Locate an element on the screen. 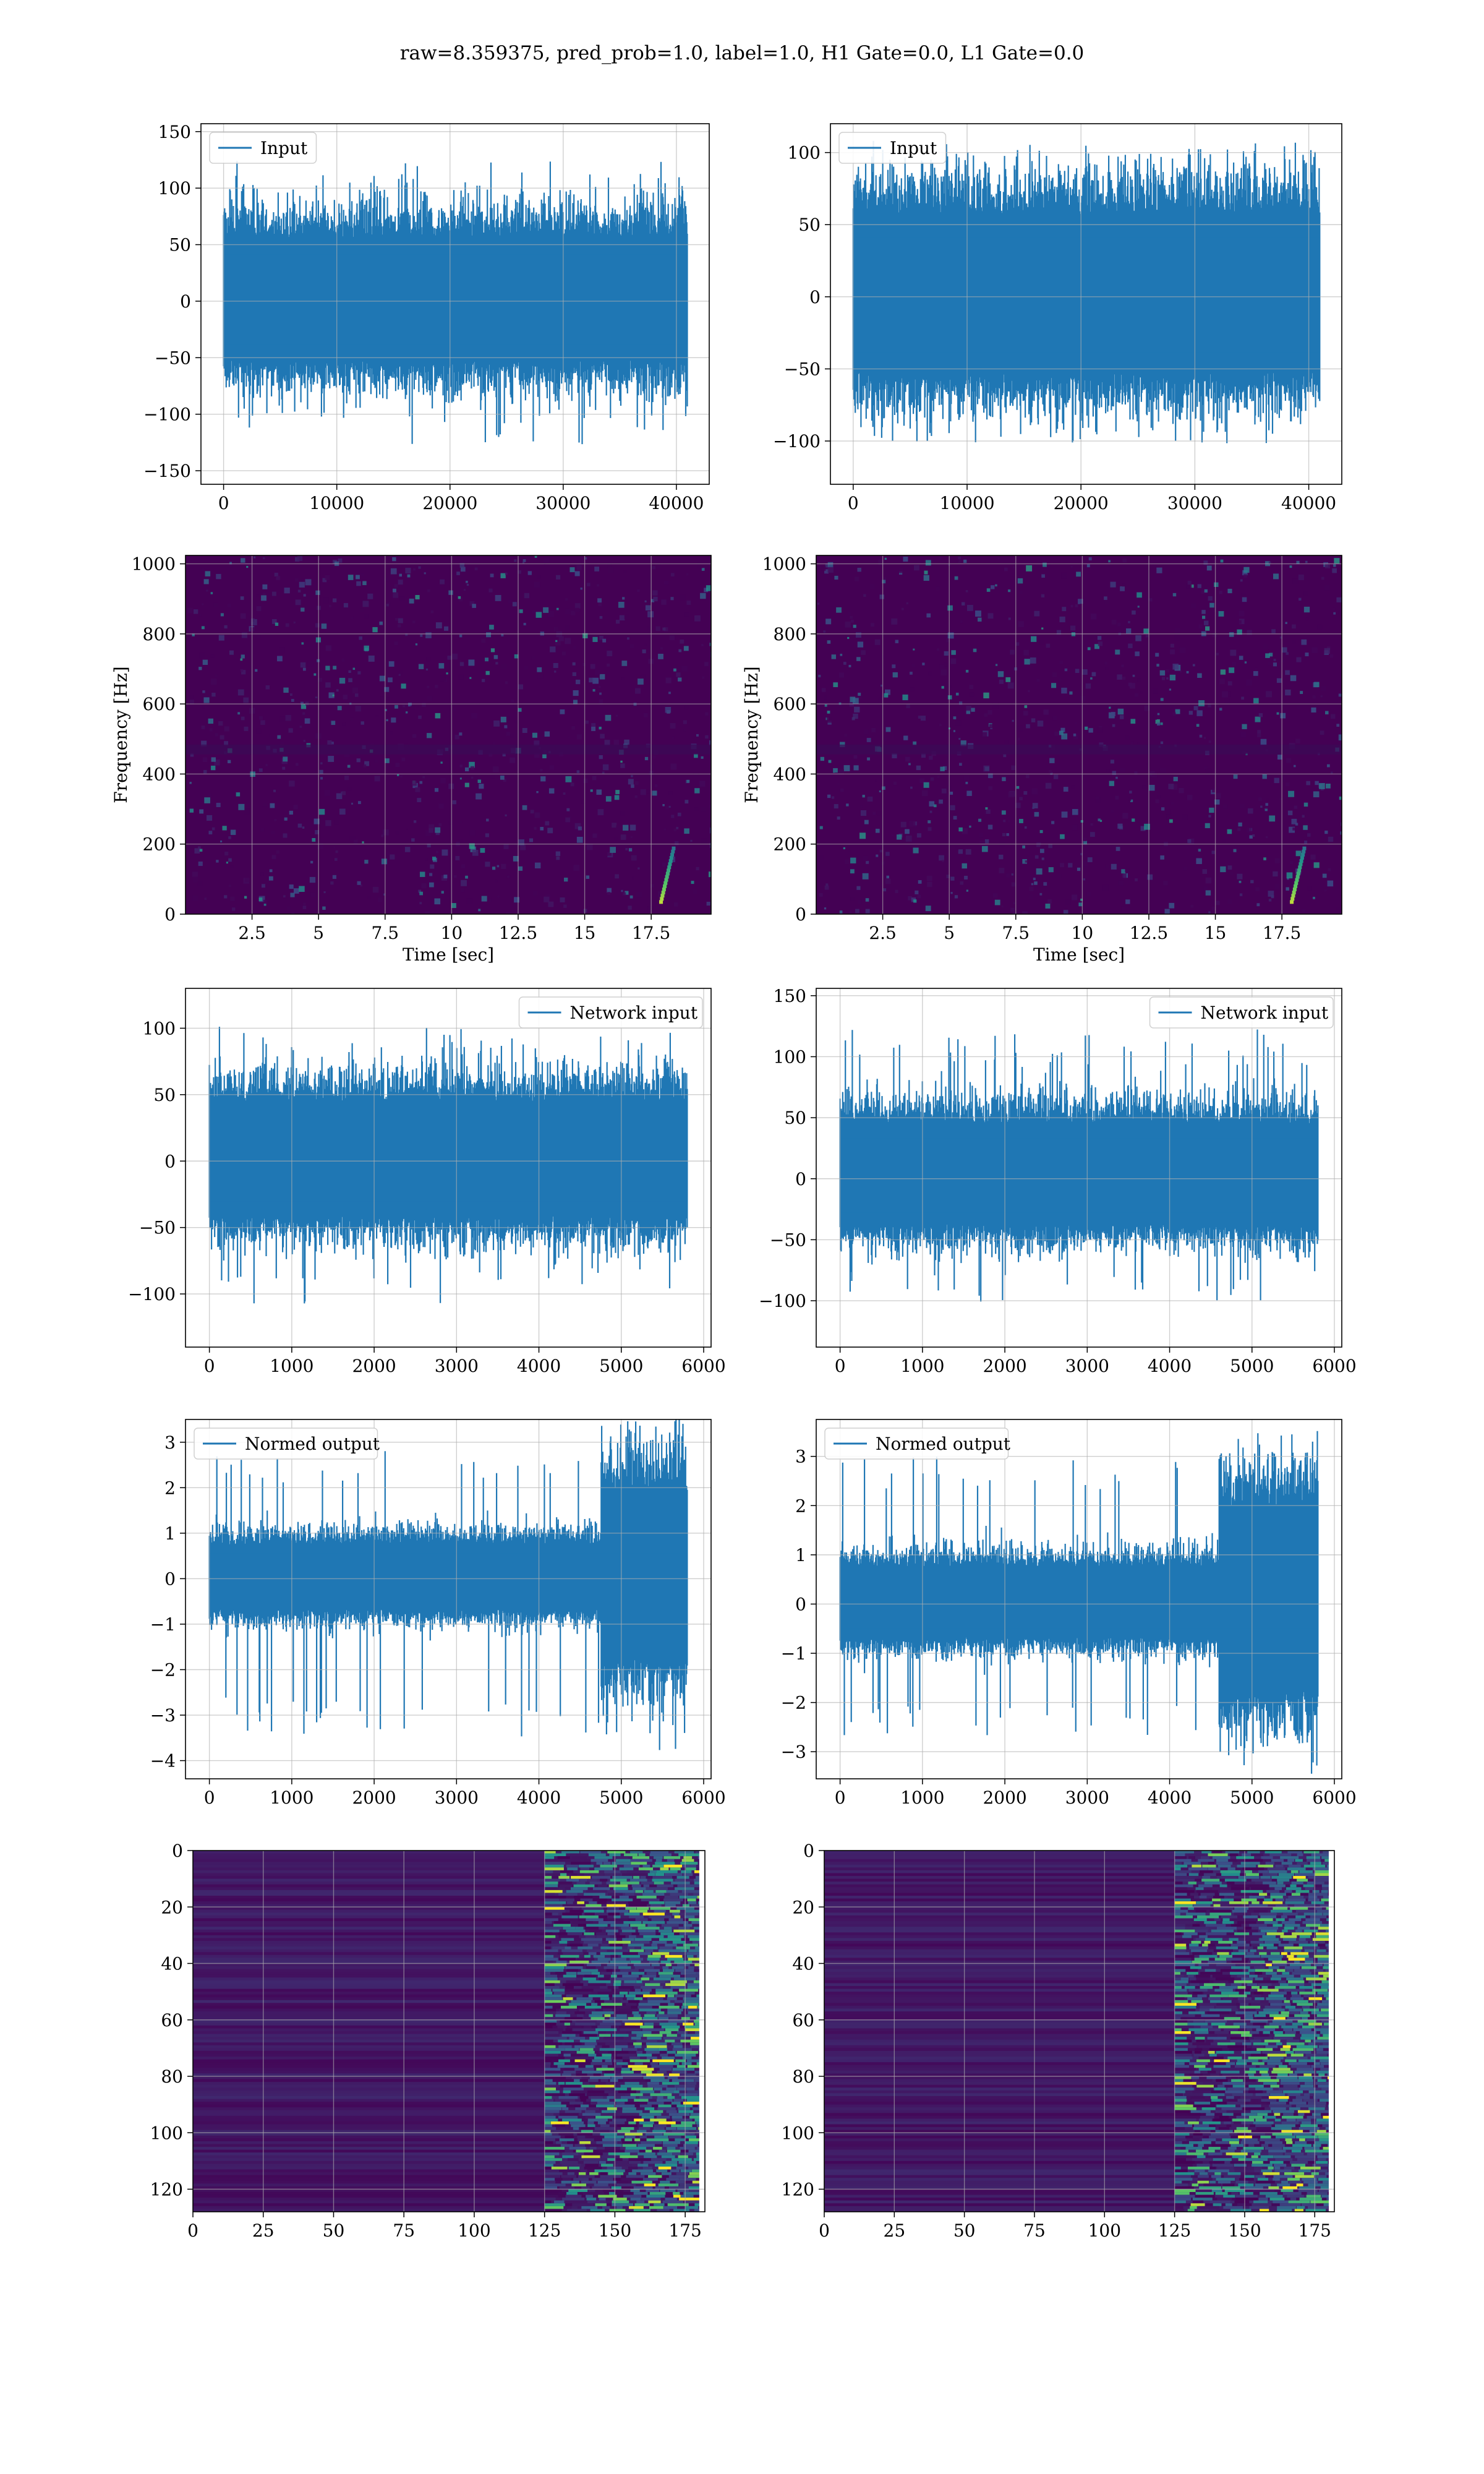 The width and height of the screenshot is (1484, 2474). x-tick-label: 125 is located at coordinates (544, 2230).